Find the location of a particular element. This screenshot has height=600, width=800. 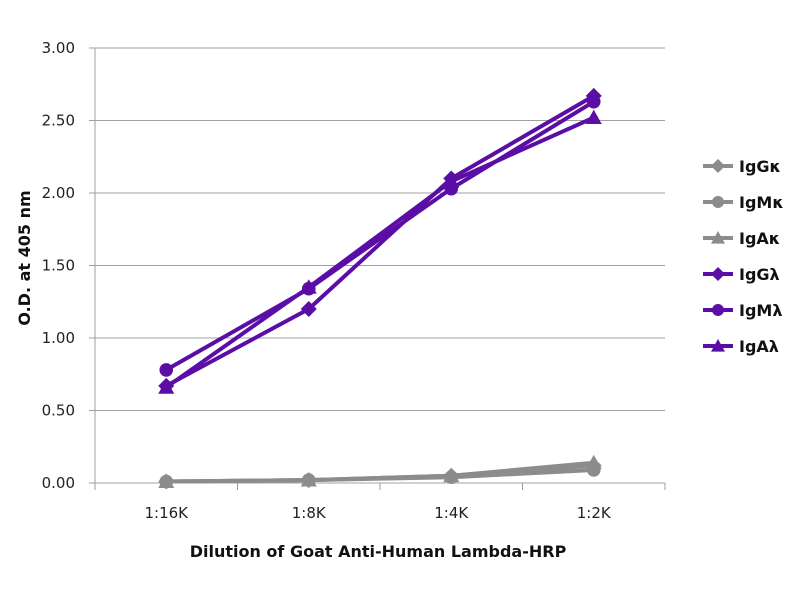

legend-item: IgGλ is located at coordinates (741, 274).